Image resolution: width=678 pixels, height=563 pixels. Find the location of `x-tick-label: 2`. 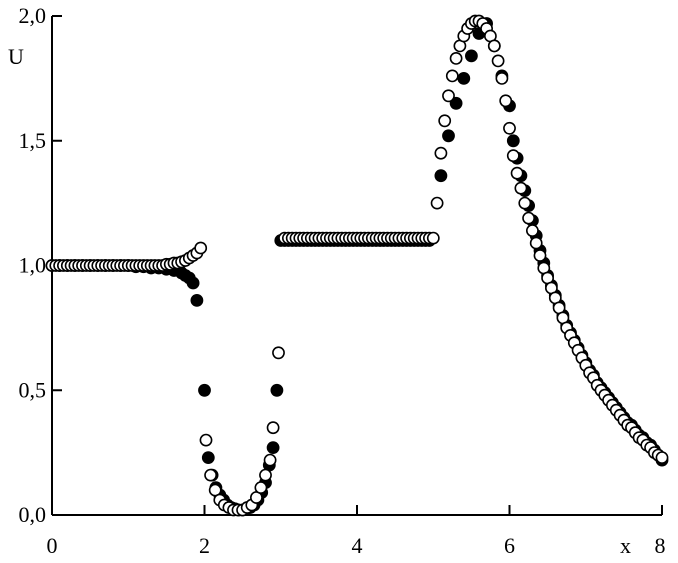

x-tick-label: 2 is located at coordinates (204, 545).